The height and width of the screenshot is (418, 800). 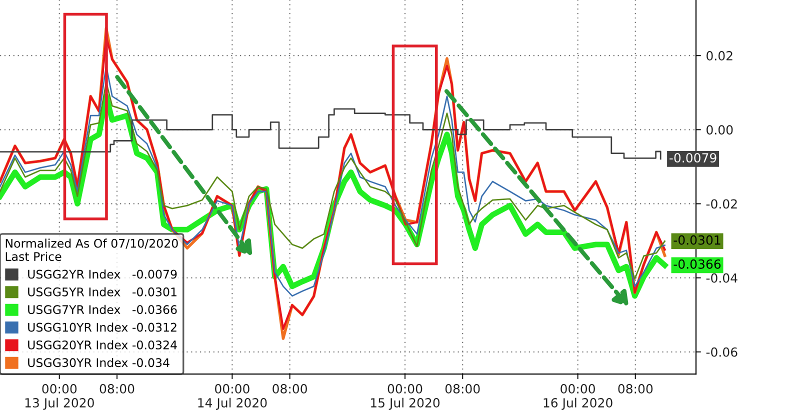 I want to click on y-tick-label: 0.00, so click(x=719, y=130).